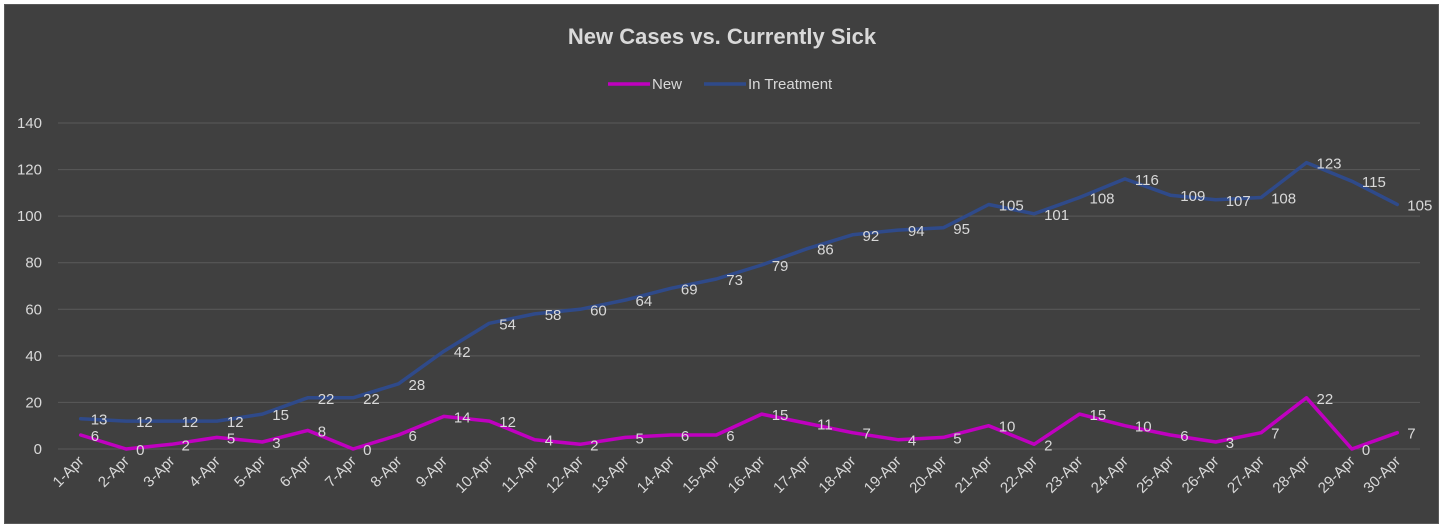 Image resolution: width=1443 pixels, height=528 pixels. Describe the element at coordinates (916, 231) in the screenshot. I see `data-label-in-treatment: 94` at that location.